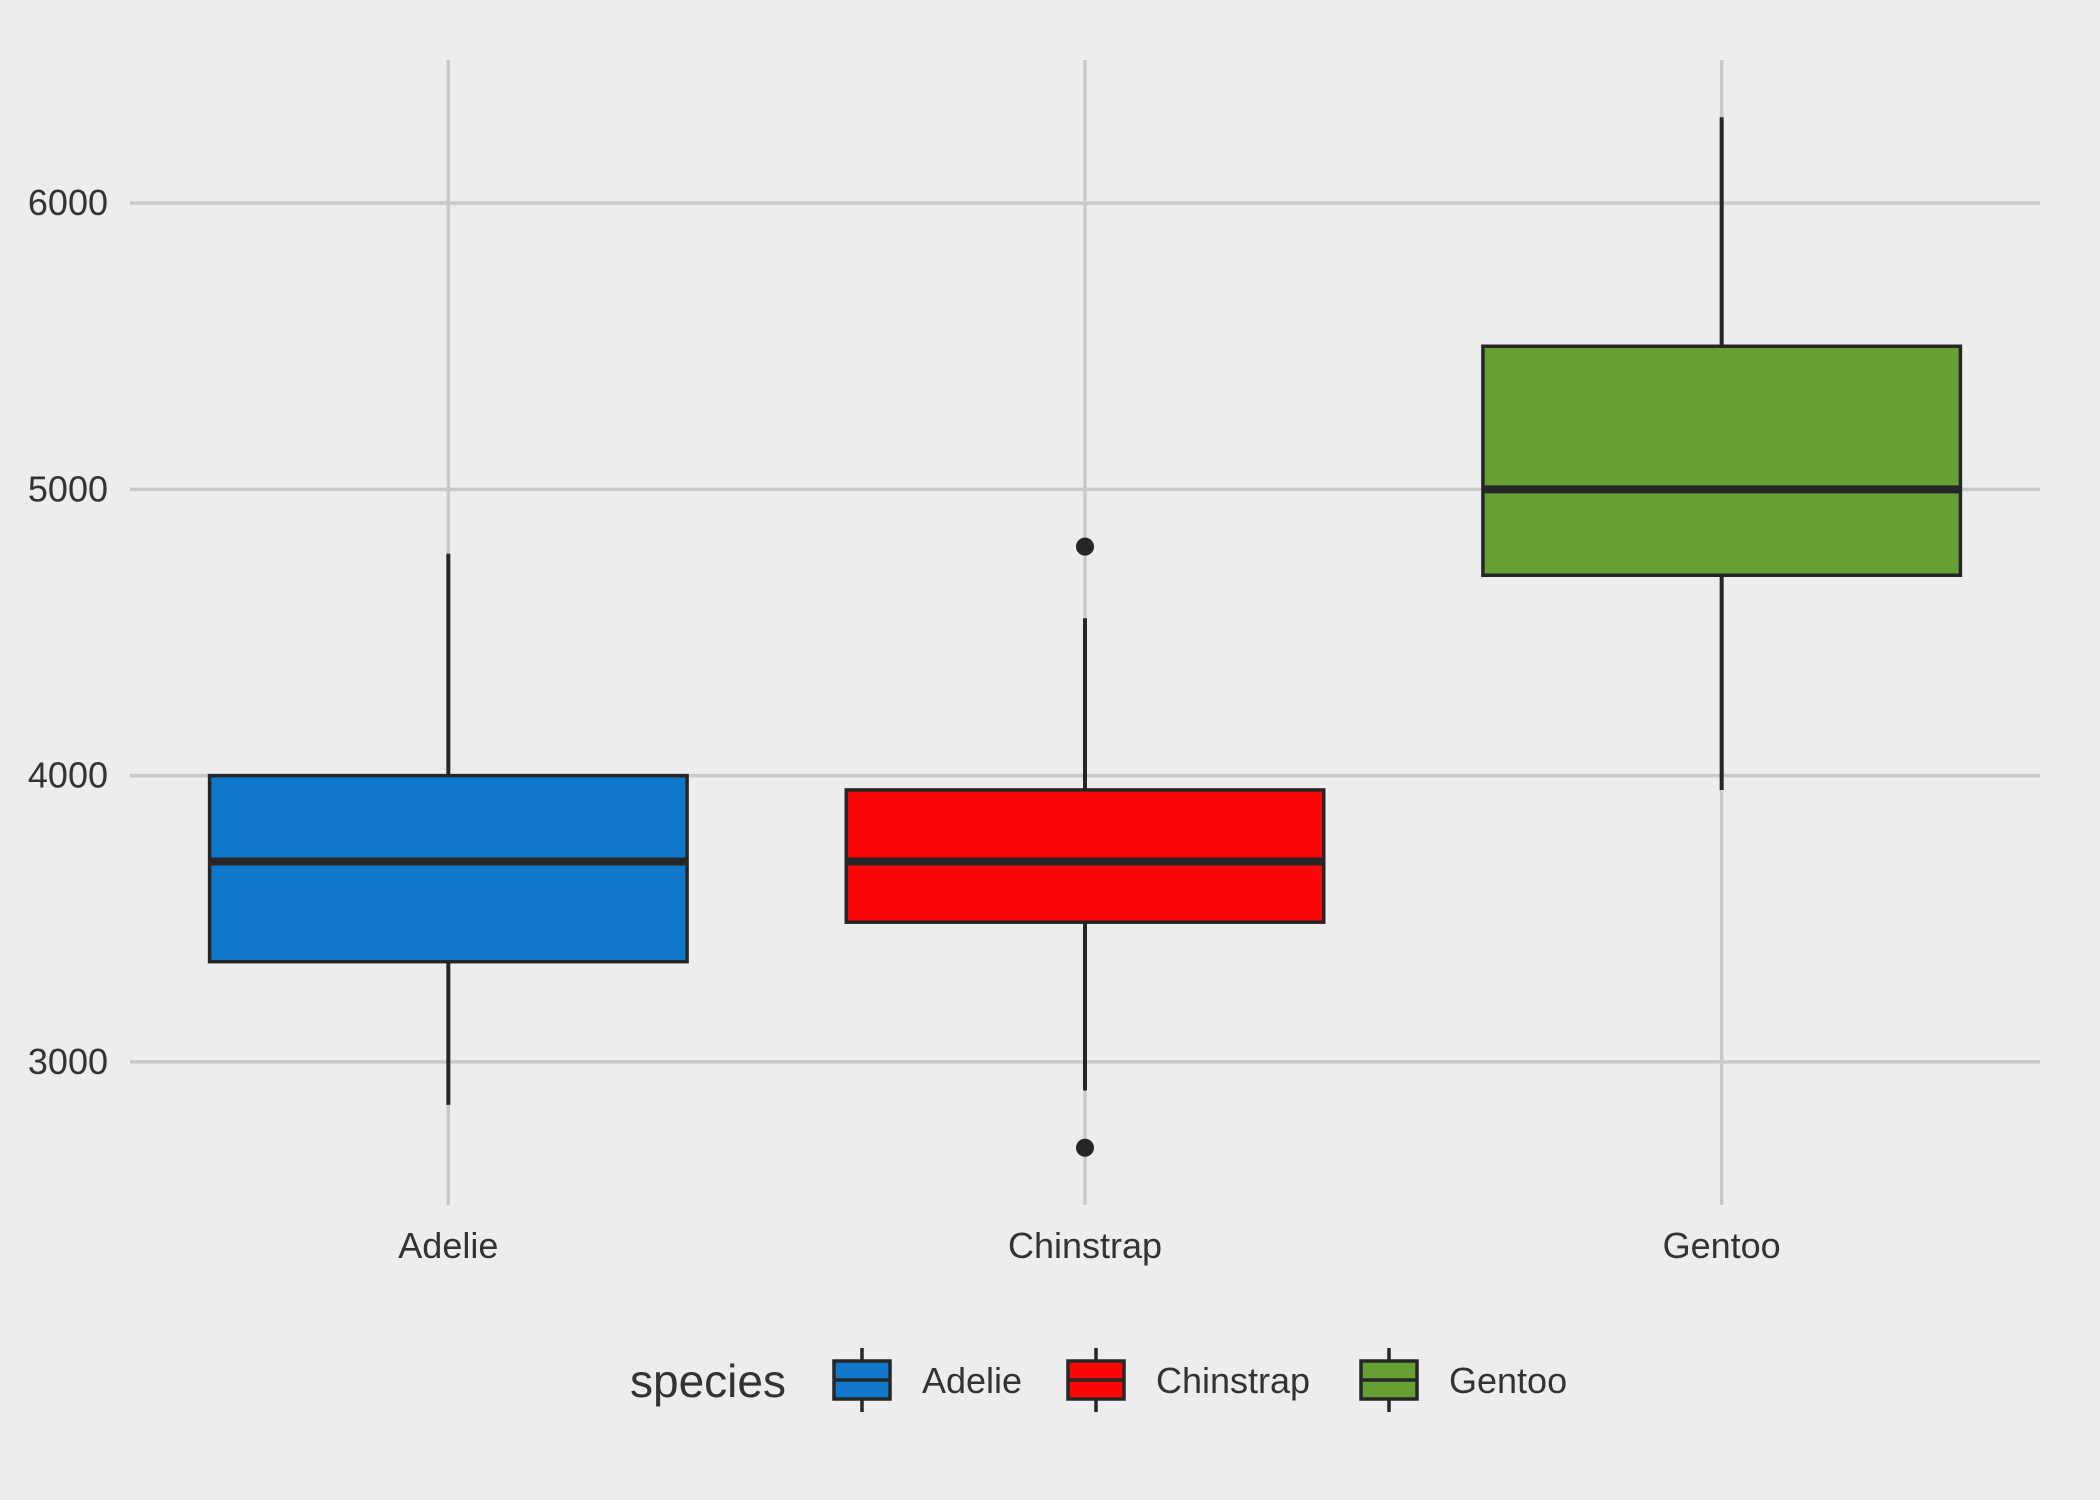  What do you see at coordinates (68, 202) in the screenshot?
I see `y-tick-label: 6000` at bounding box center [68, 202].